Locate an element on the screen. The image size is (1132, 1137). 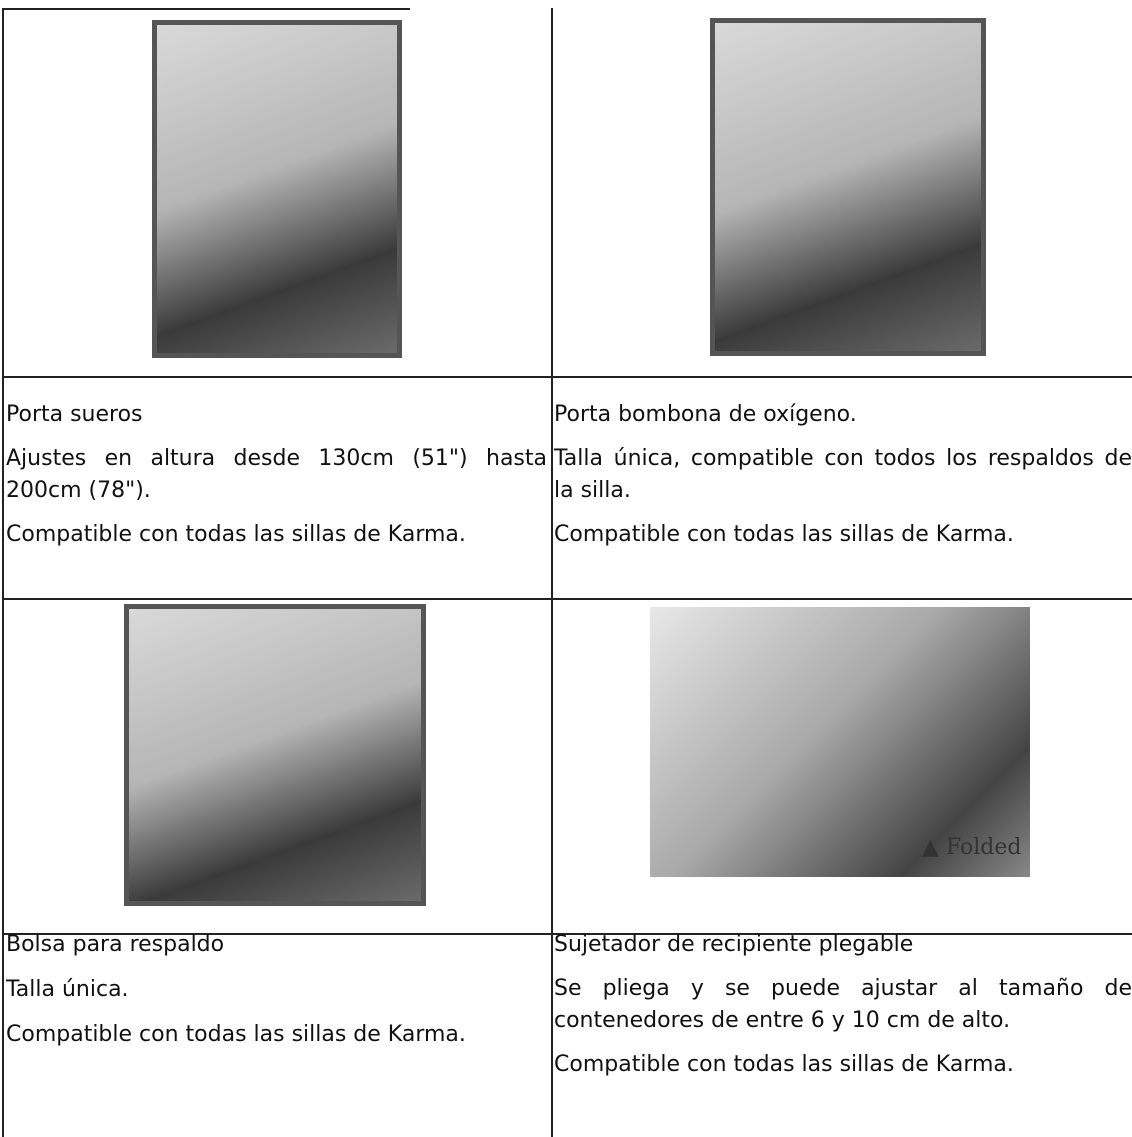
image-label: ▲ Folded is located at coordinates (972, 847).